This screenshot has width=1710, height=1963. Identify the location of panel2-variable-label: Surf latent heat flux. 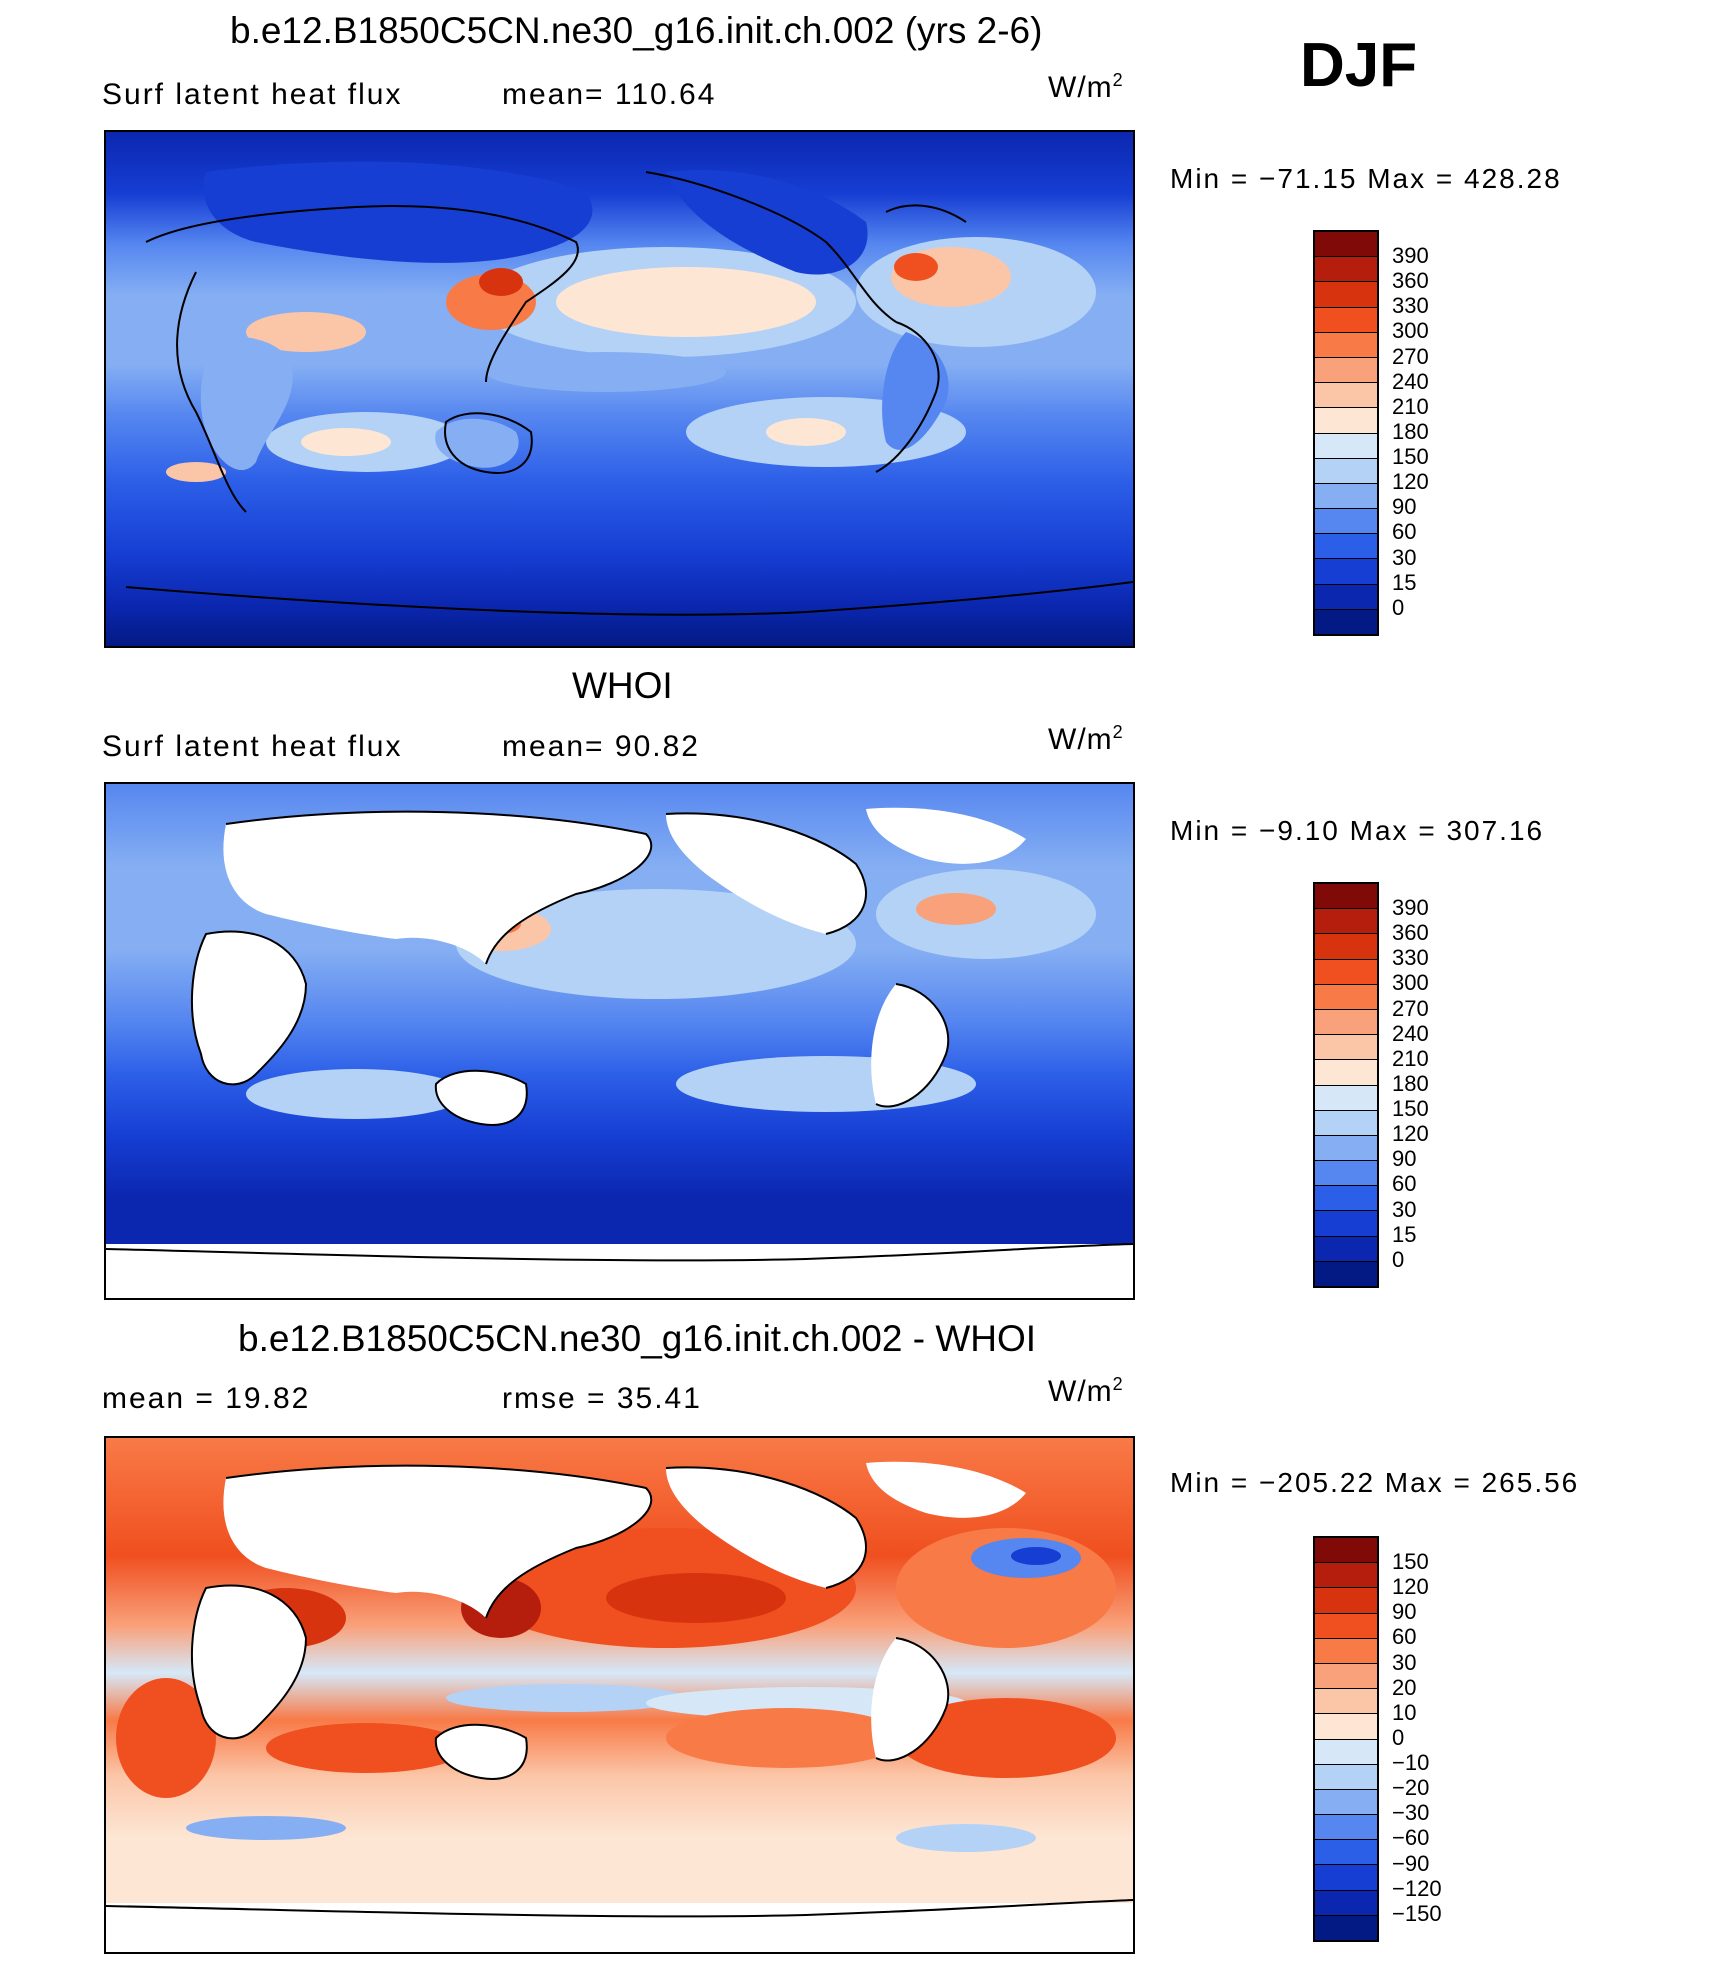
(252, 746).